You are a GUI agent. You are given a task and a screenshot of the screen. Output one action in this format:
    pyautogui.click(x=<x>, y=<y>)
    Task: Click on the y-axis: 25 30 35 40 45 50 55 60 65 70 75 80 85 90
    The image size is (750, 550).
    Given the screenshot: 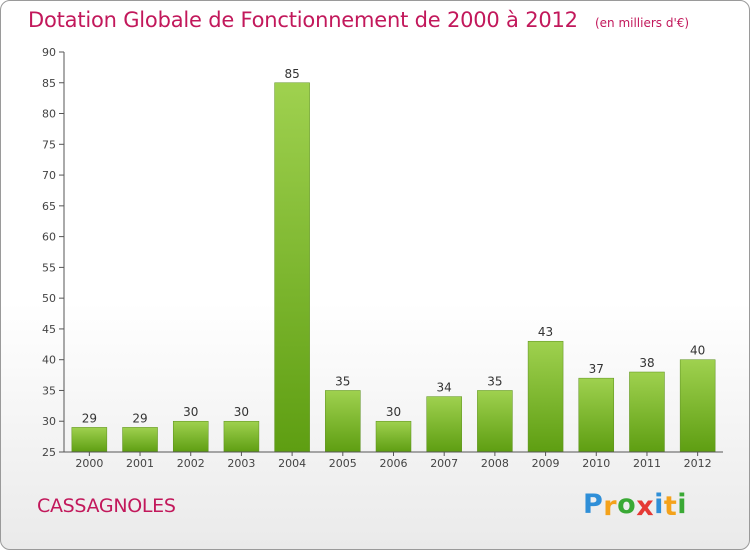 What is the action you would take?
    pyautogui.click(x=53, y=252)
    